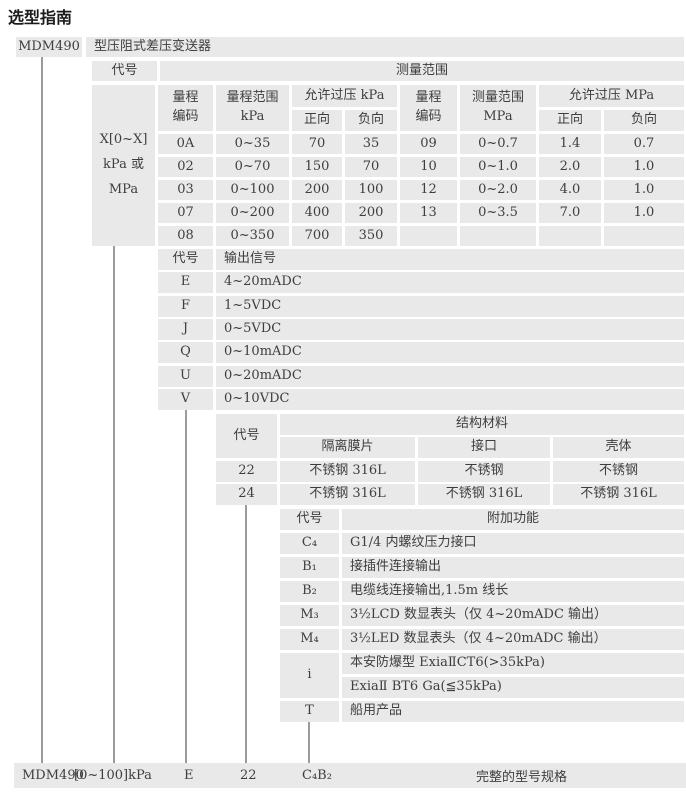 The width and height of the screenshot is (686, 793). Describe the element at coordinates (252, 98) in the screenshot. I see `header-line: 量程范围` at that location.